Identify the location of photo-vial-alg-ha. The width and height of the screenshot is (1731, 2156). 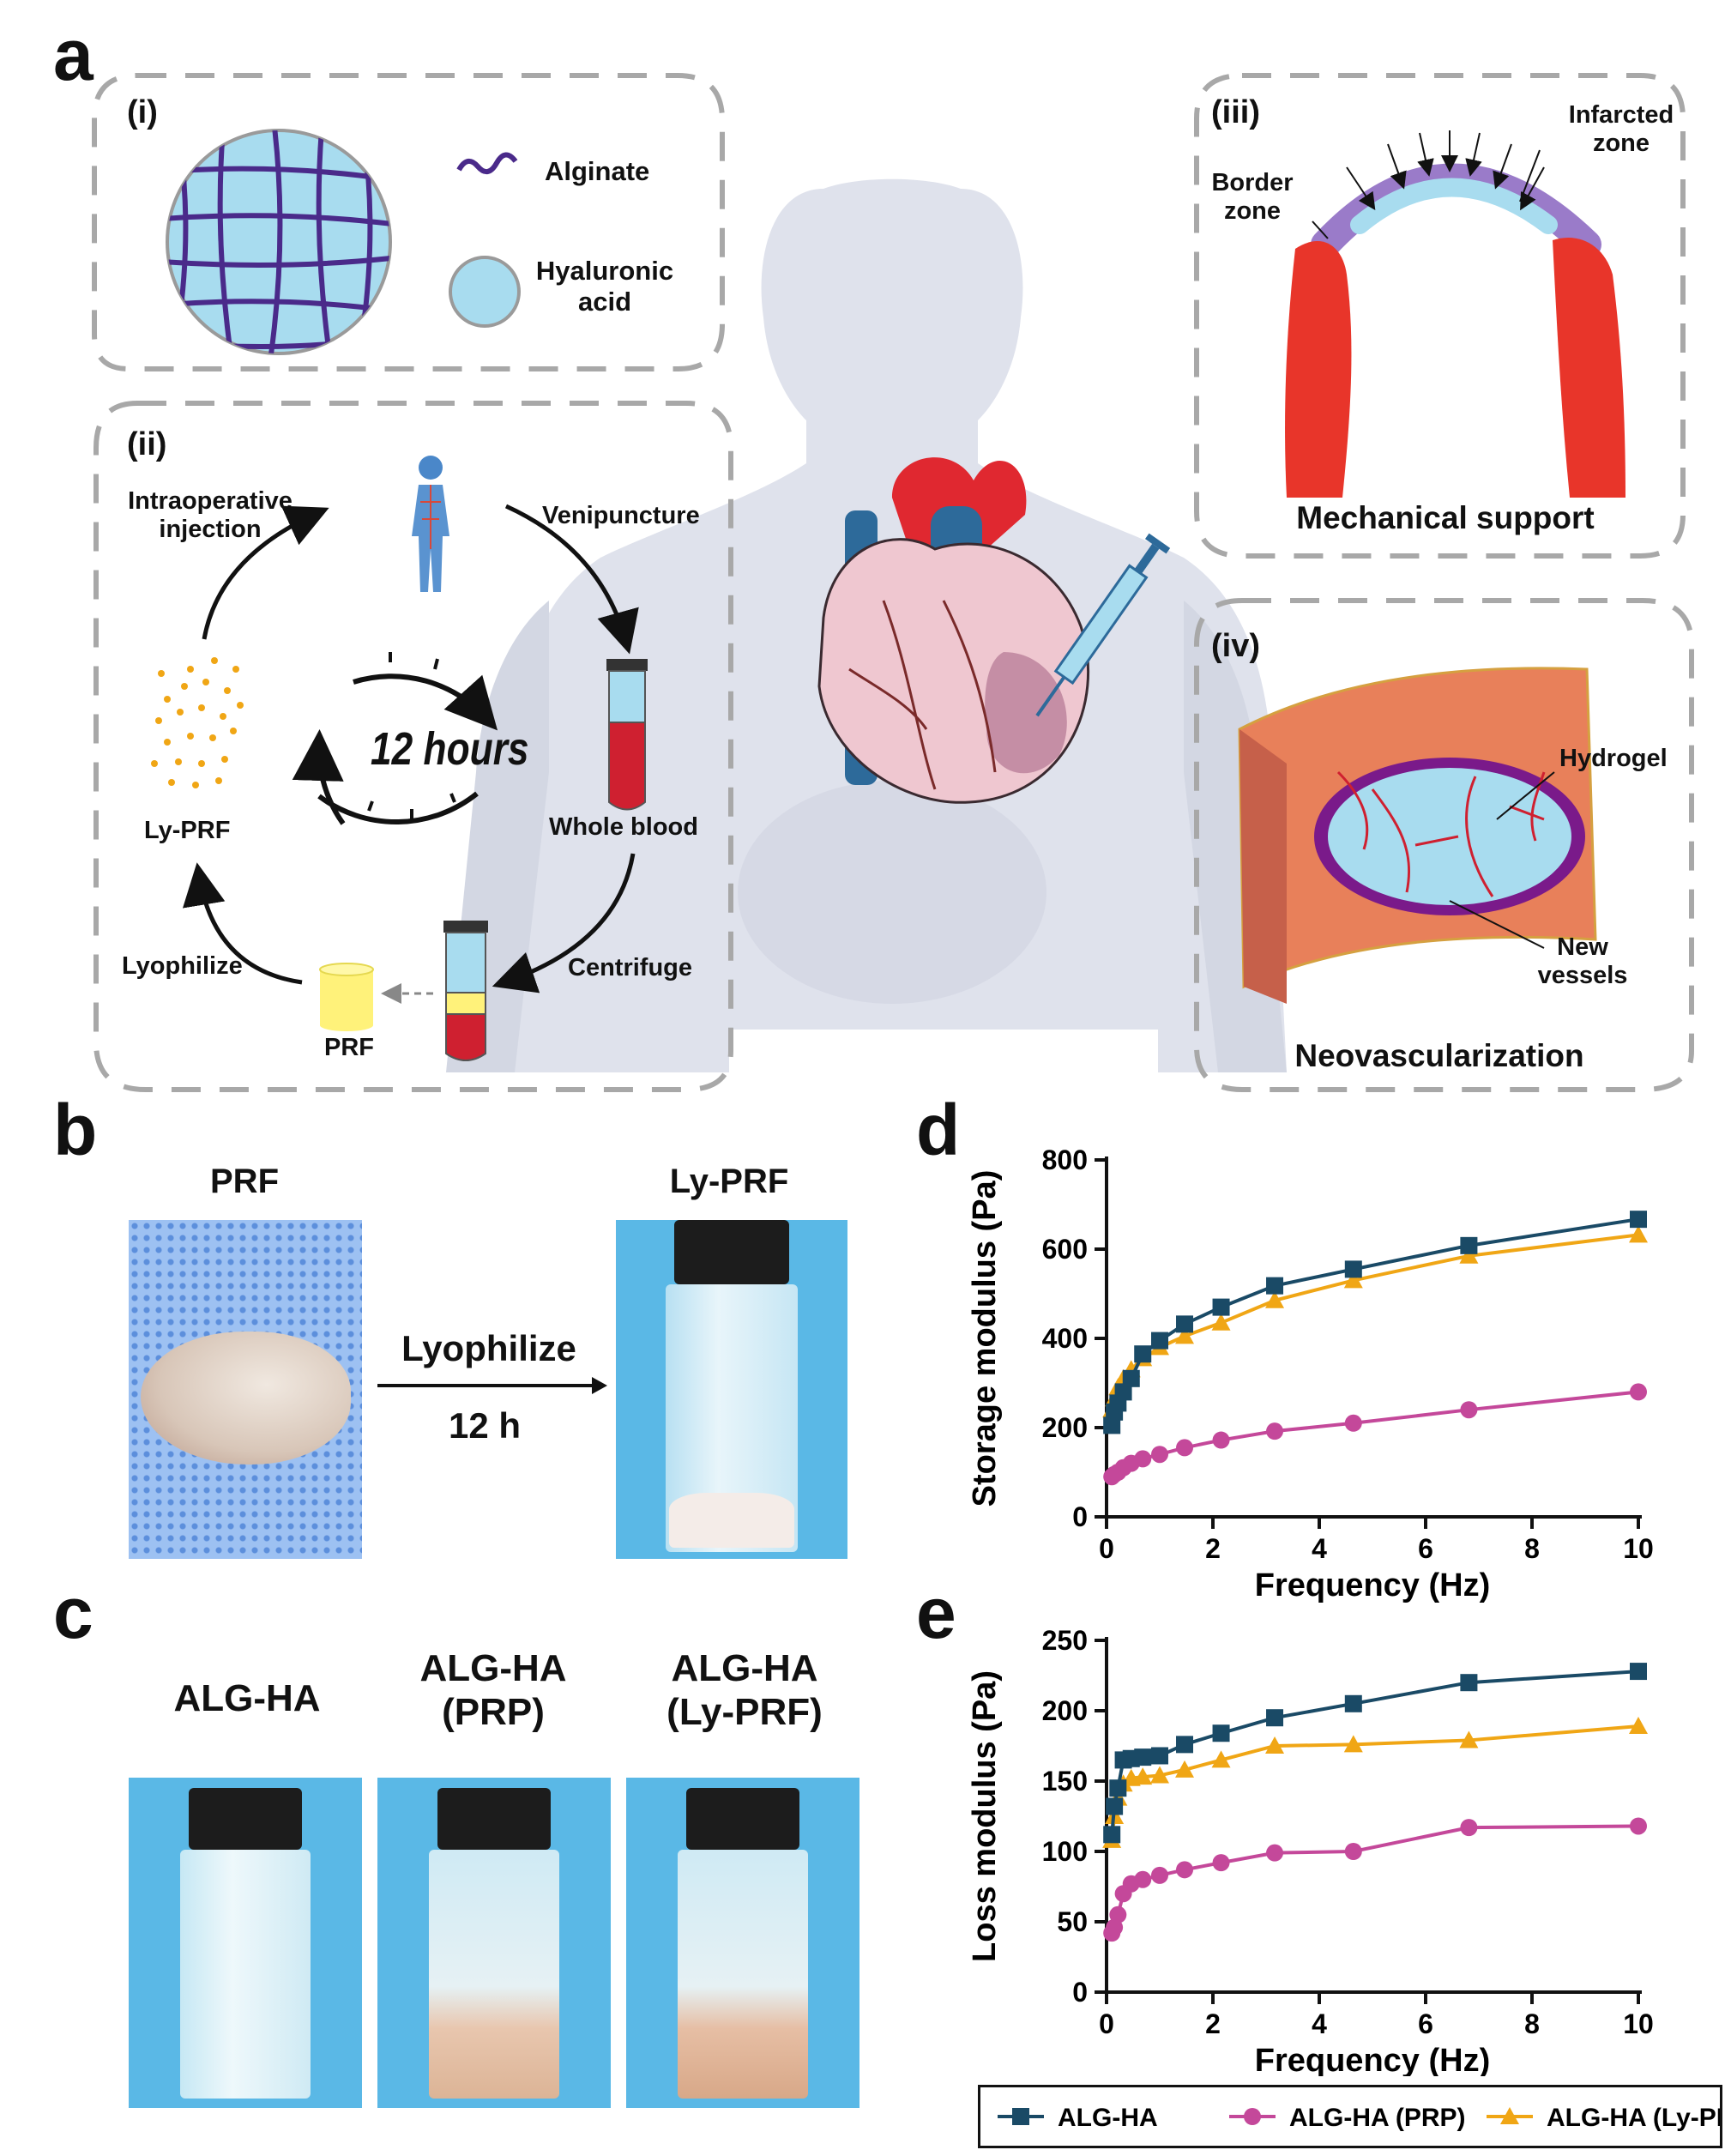
(245, 1943).